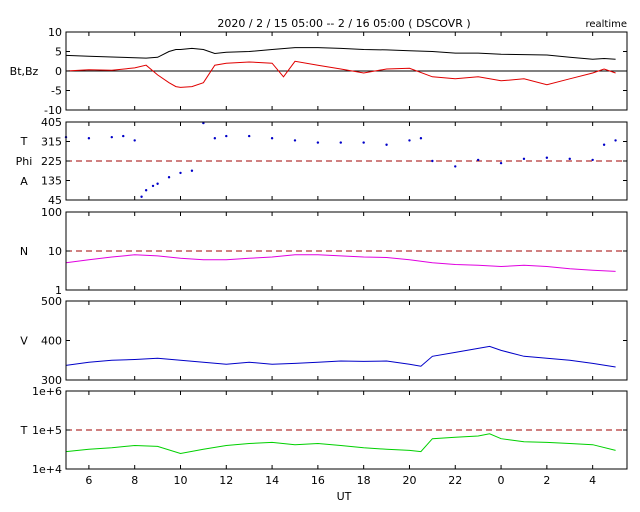 Image resolution: width=640 pixels, height=512 pixels. I want to click on y-tick-label: 1e+4, so click(47, 469).